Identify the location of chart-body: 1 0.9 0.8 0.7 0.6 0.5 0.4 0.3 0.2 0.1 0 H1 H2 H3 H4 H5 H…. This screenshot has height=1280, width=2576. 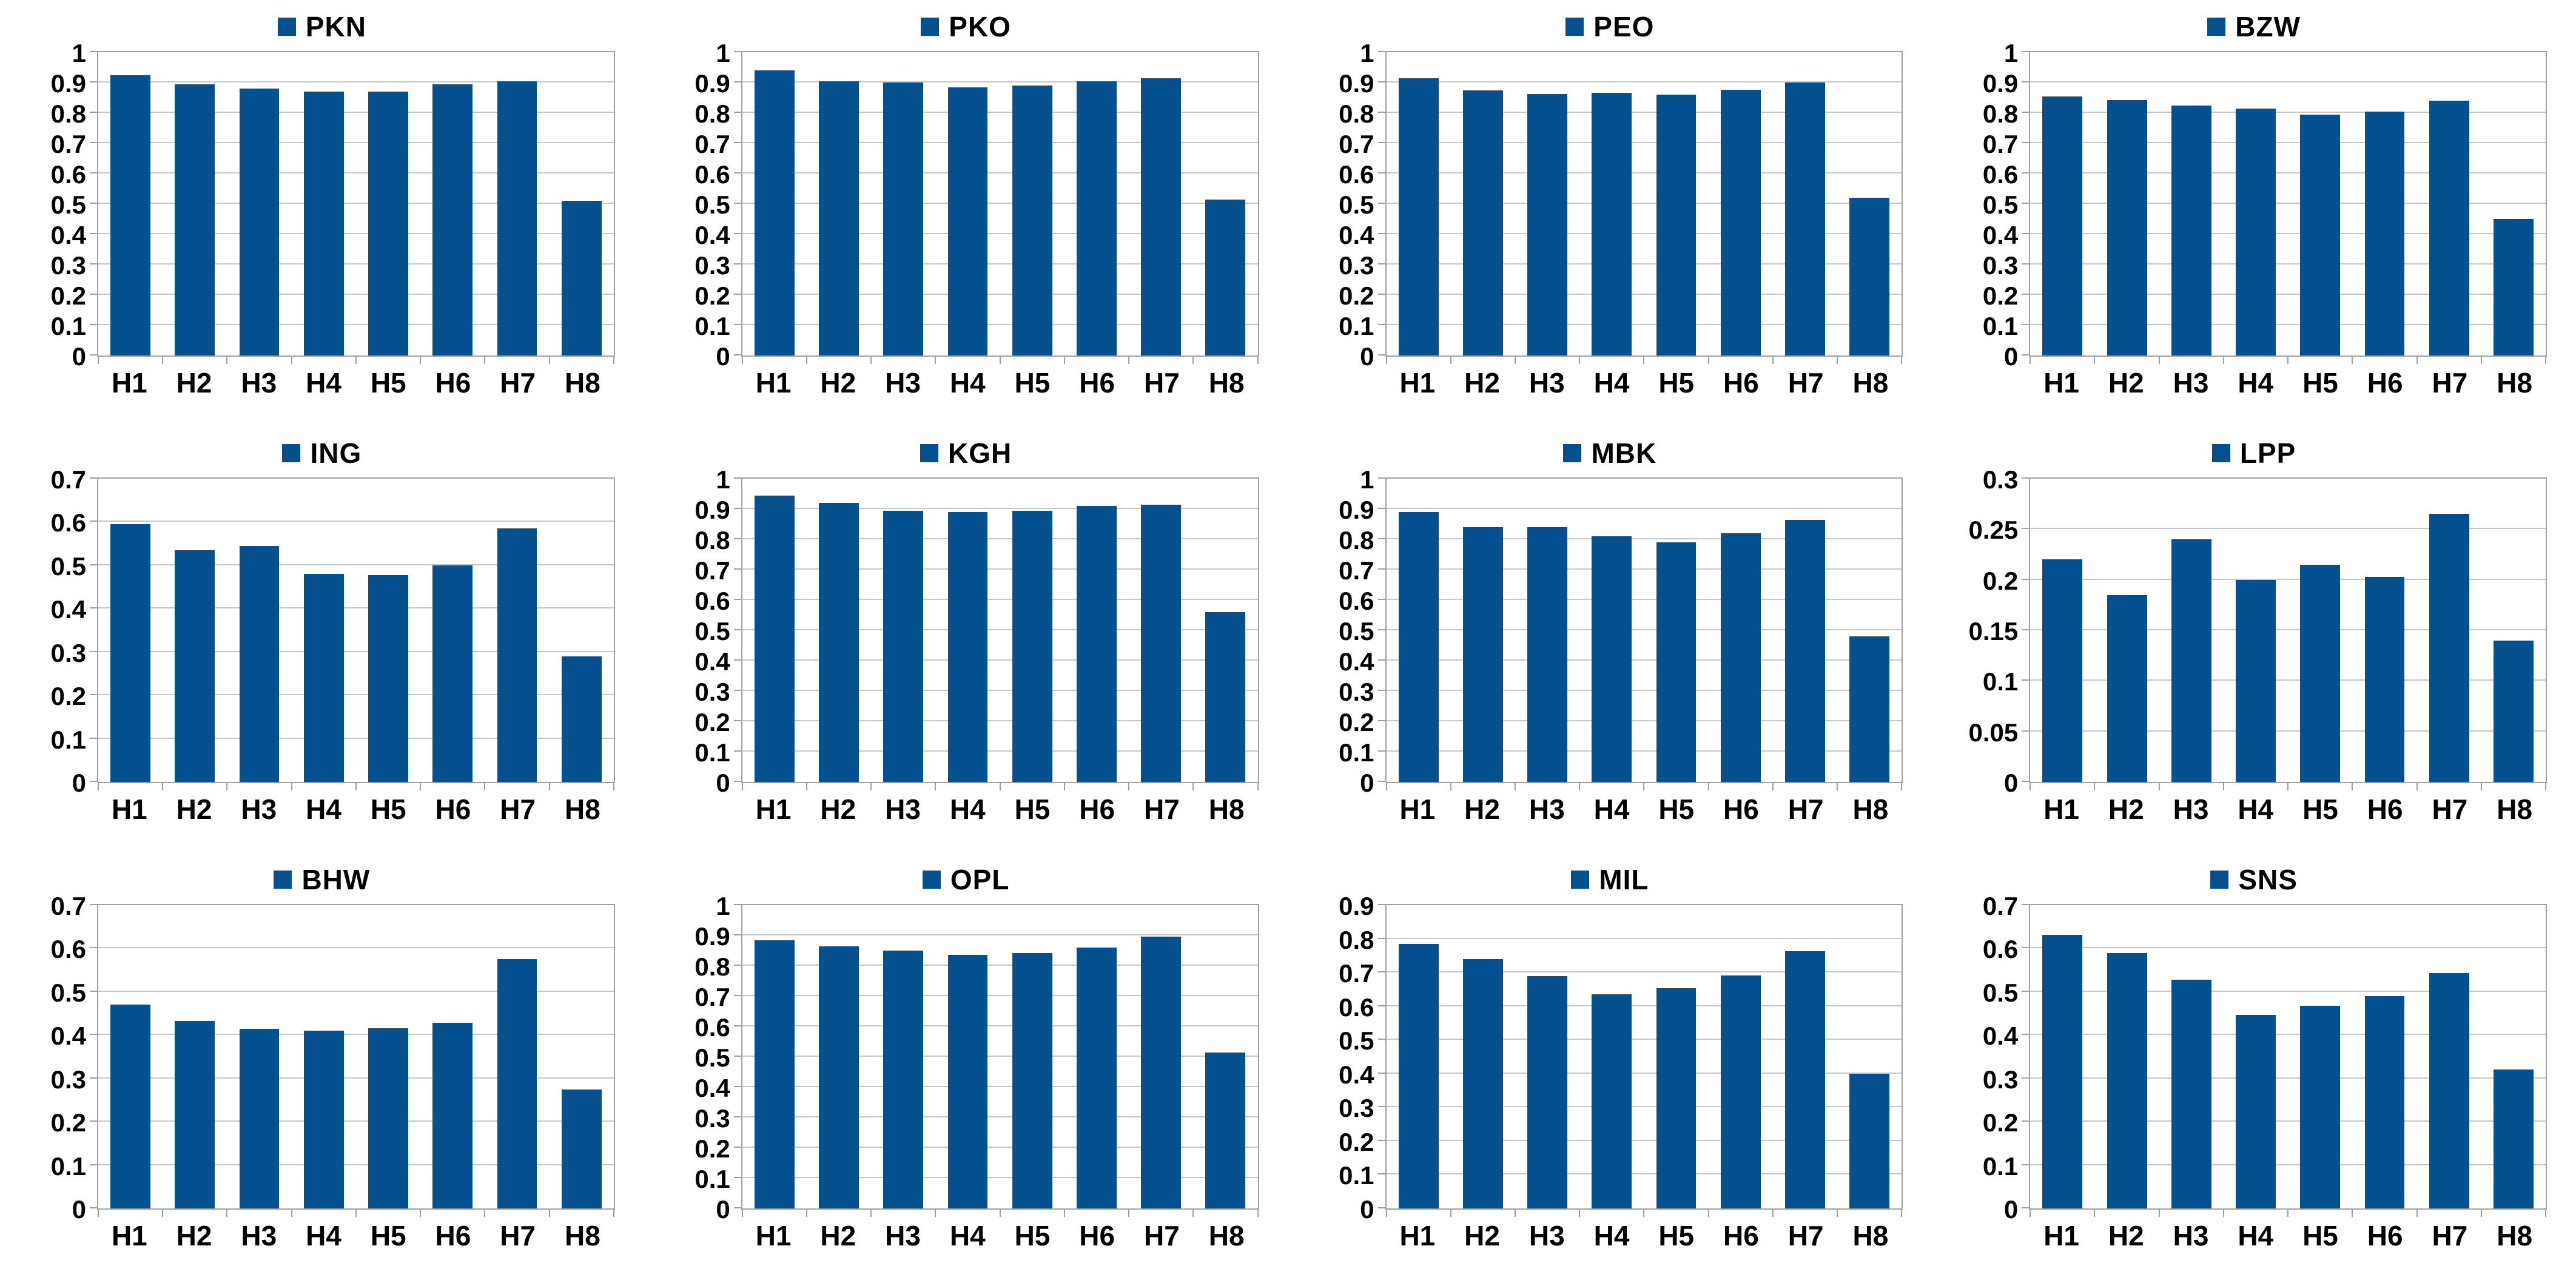
(1610, 646).